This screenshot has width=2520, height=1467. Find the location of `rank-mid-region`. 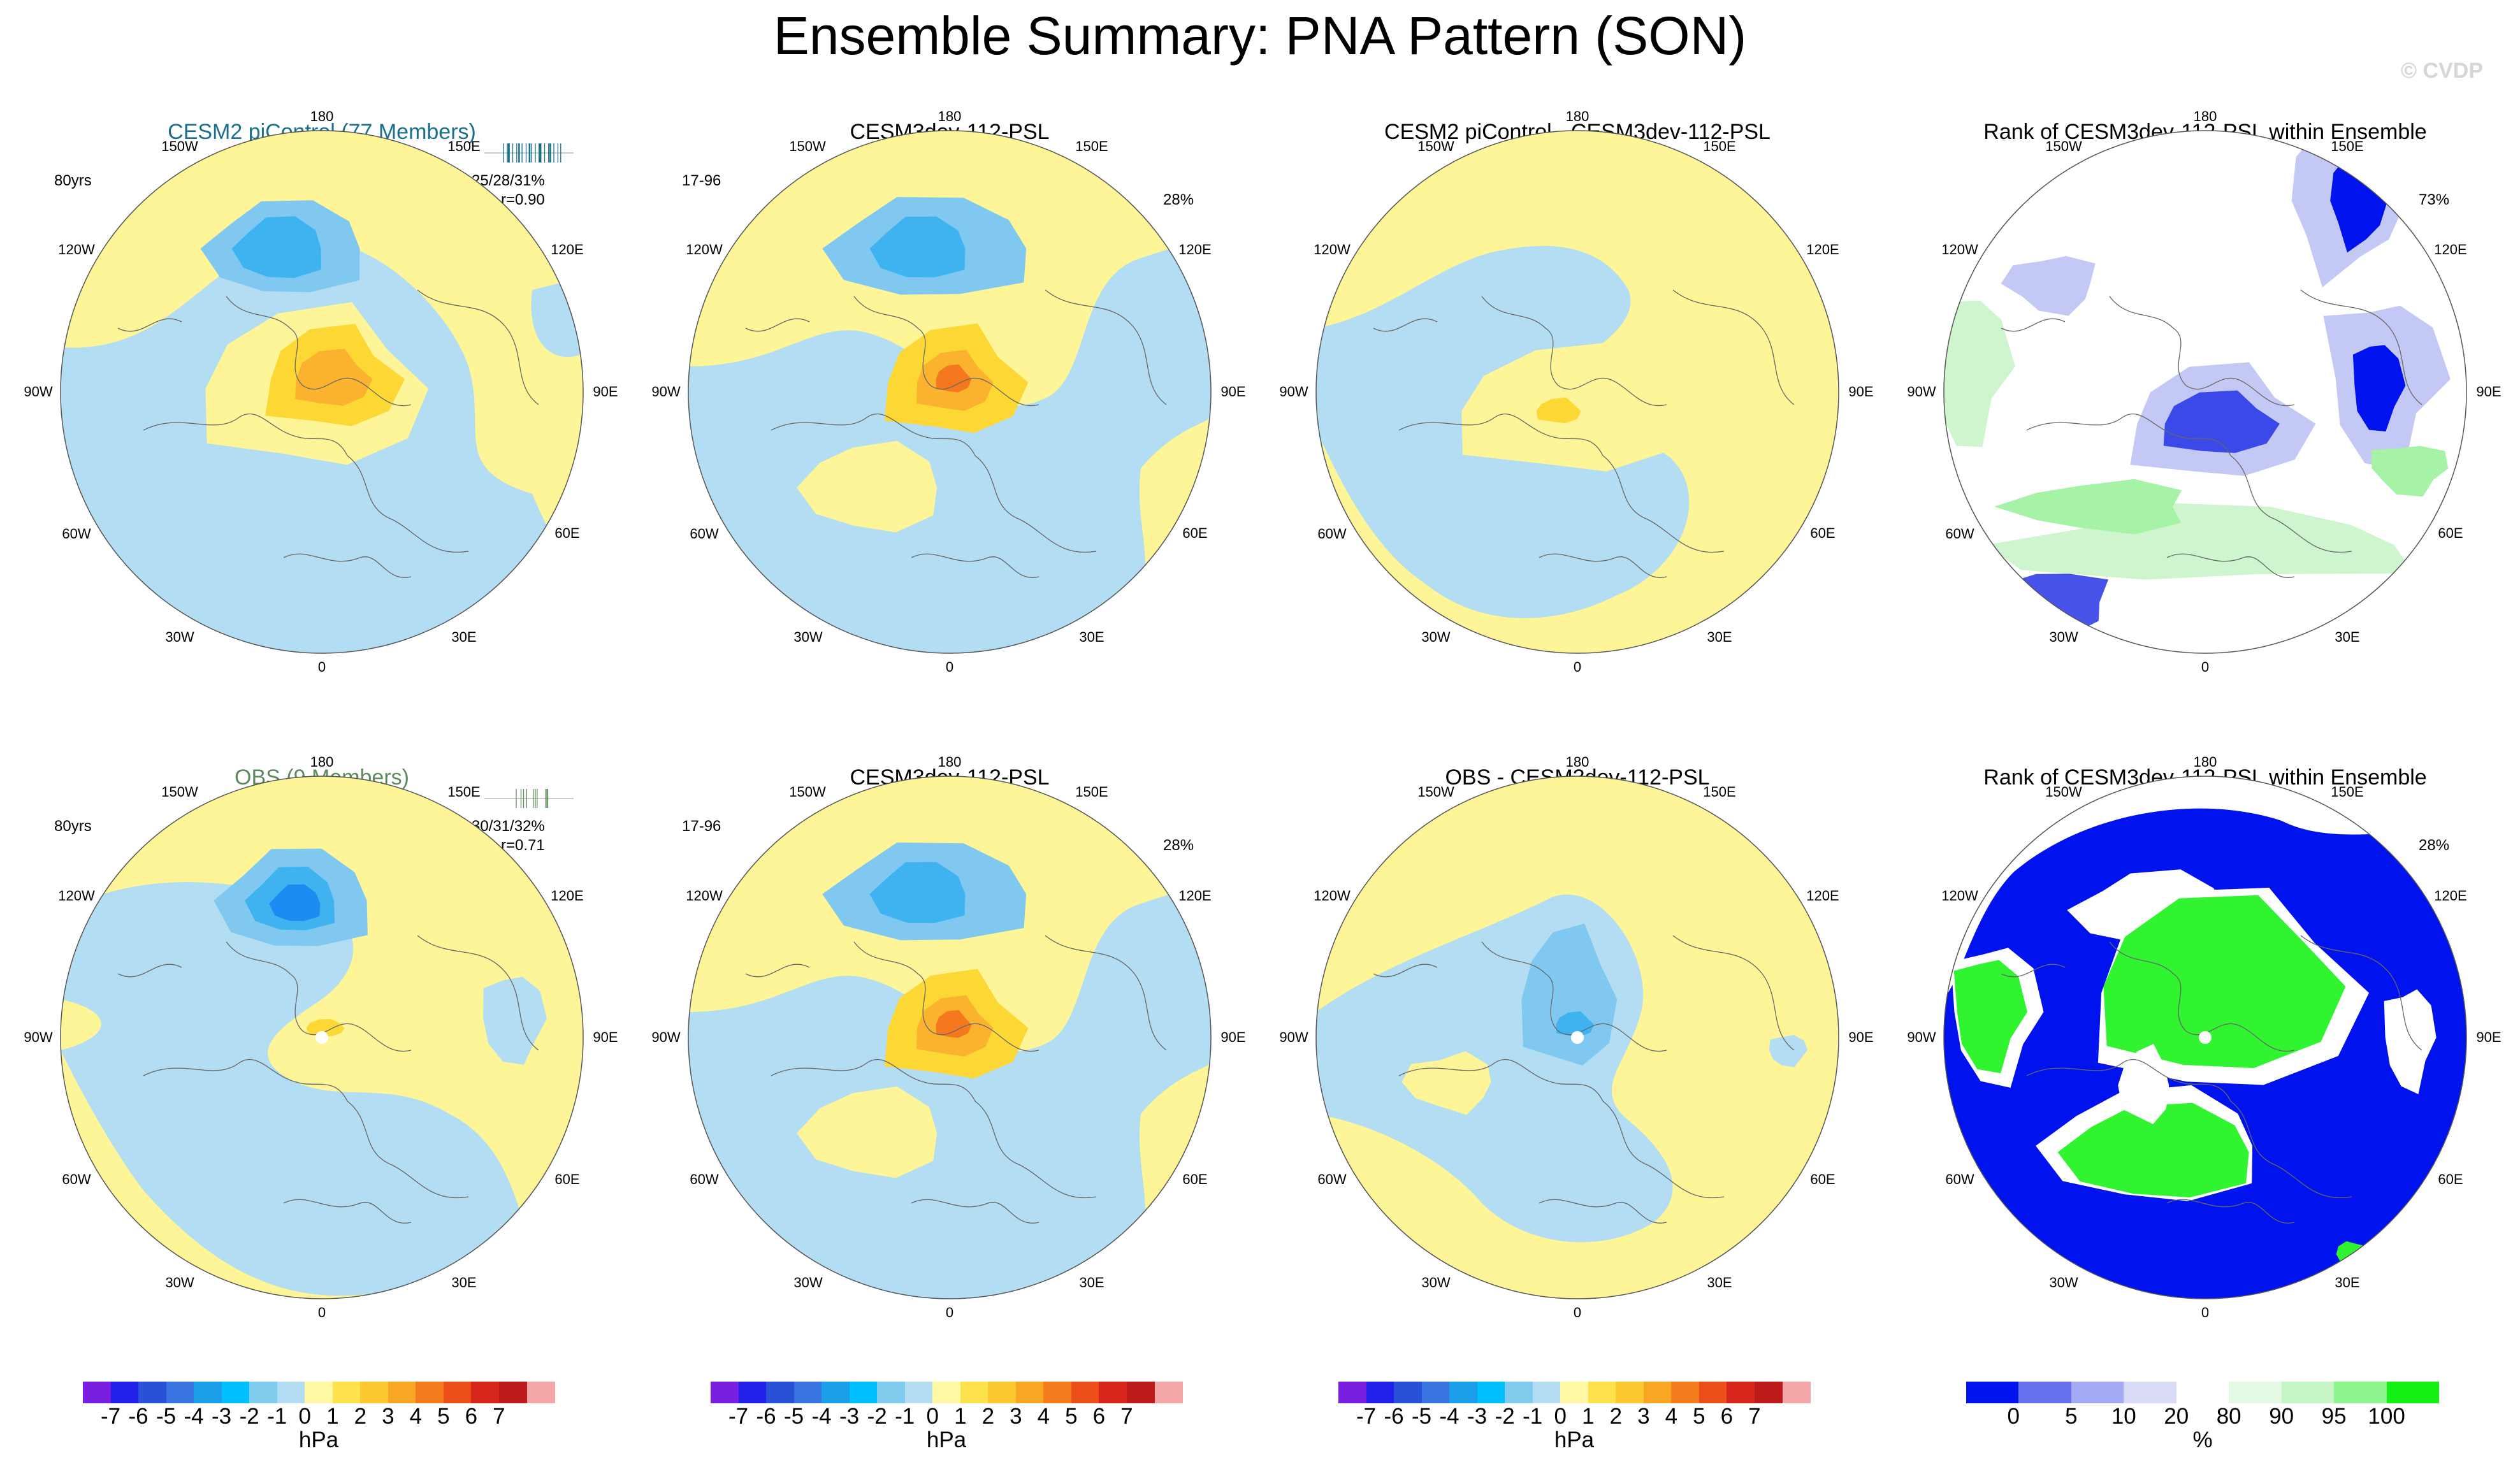

rank-mid-region is located at coordinates (2143, 1084).